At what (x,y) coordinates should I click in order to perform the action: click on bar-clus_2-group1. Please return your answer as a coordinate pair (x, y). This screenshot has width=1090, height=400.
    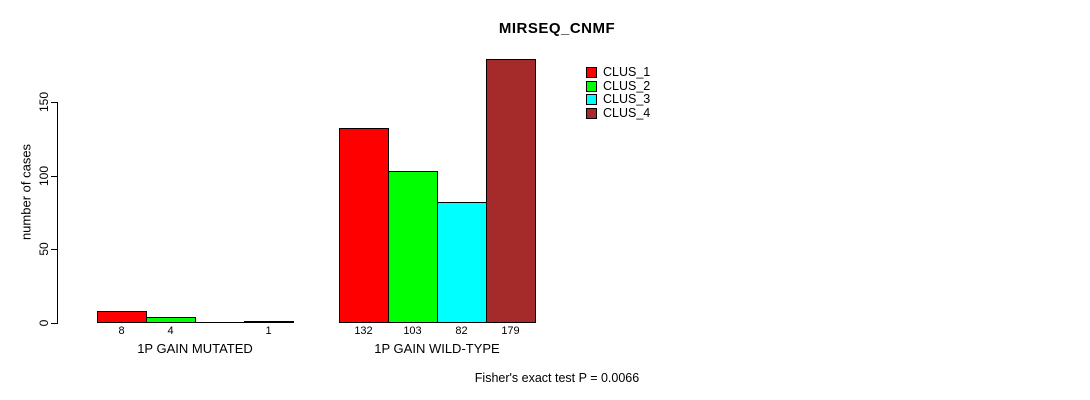
    Looking at the image, I should click on (171, 320).